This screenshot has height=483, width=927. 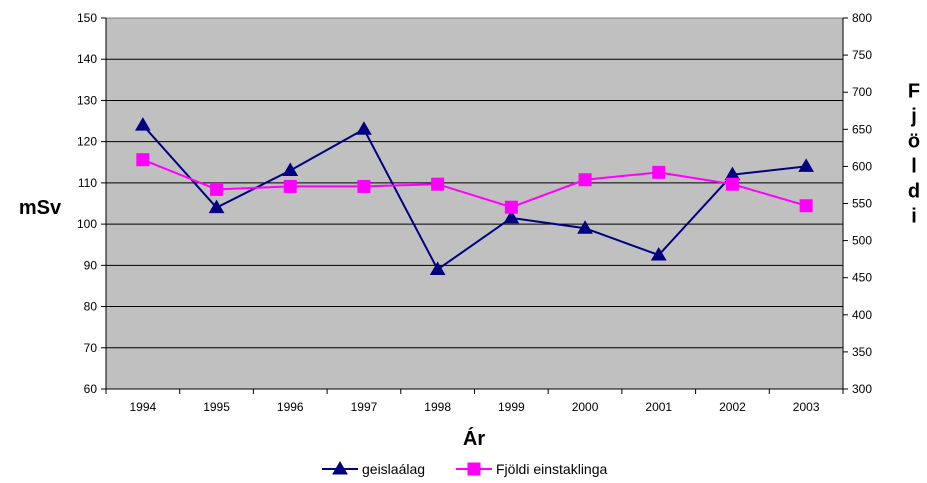 What do you see at coordinates (142, 407) in the screenshot?
I see `x-tick-label: 1994` at bounding box center [142, 407].